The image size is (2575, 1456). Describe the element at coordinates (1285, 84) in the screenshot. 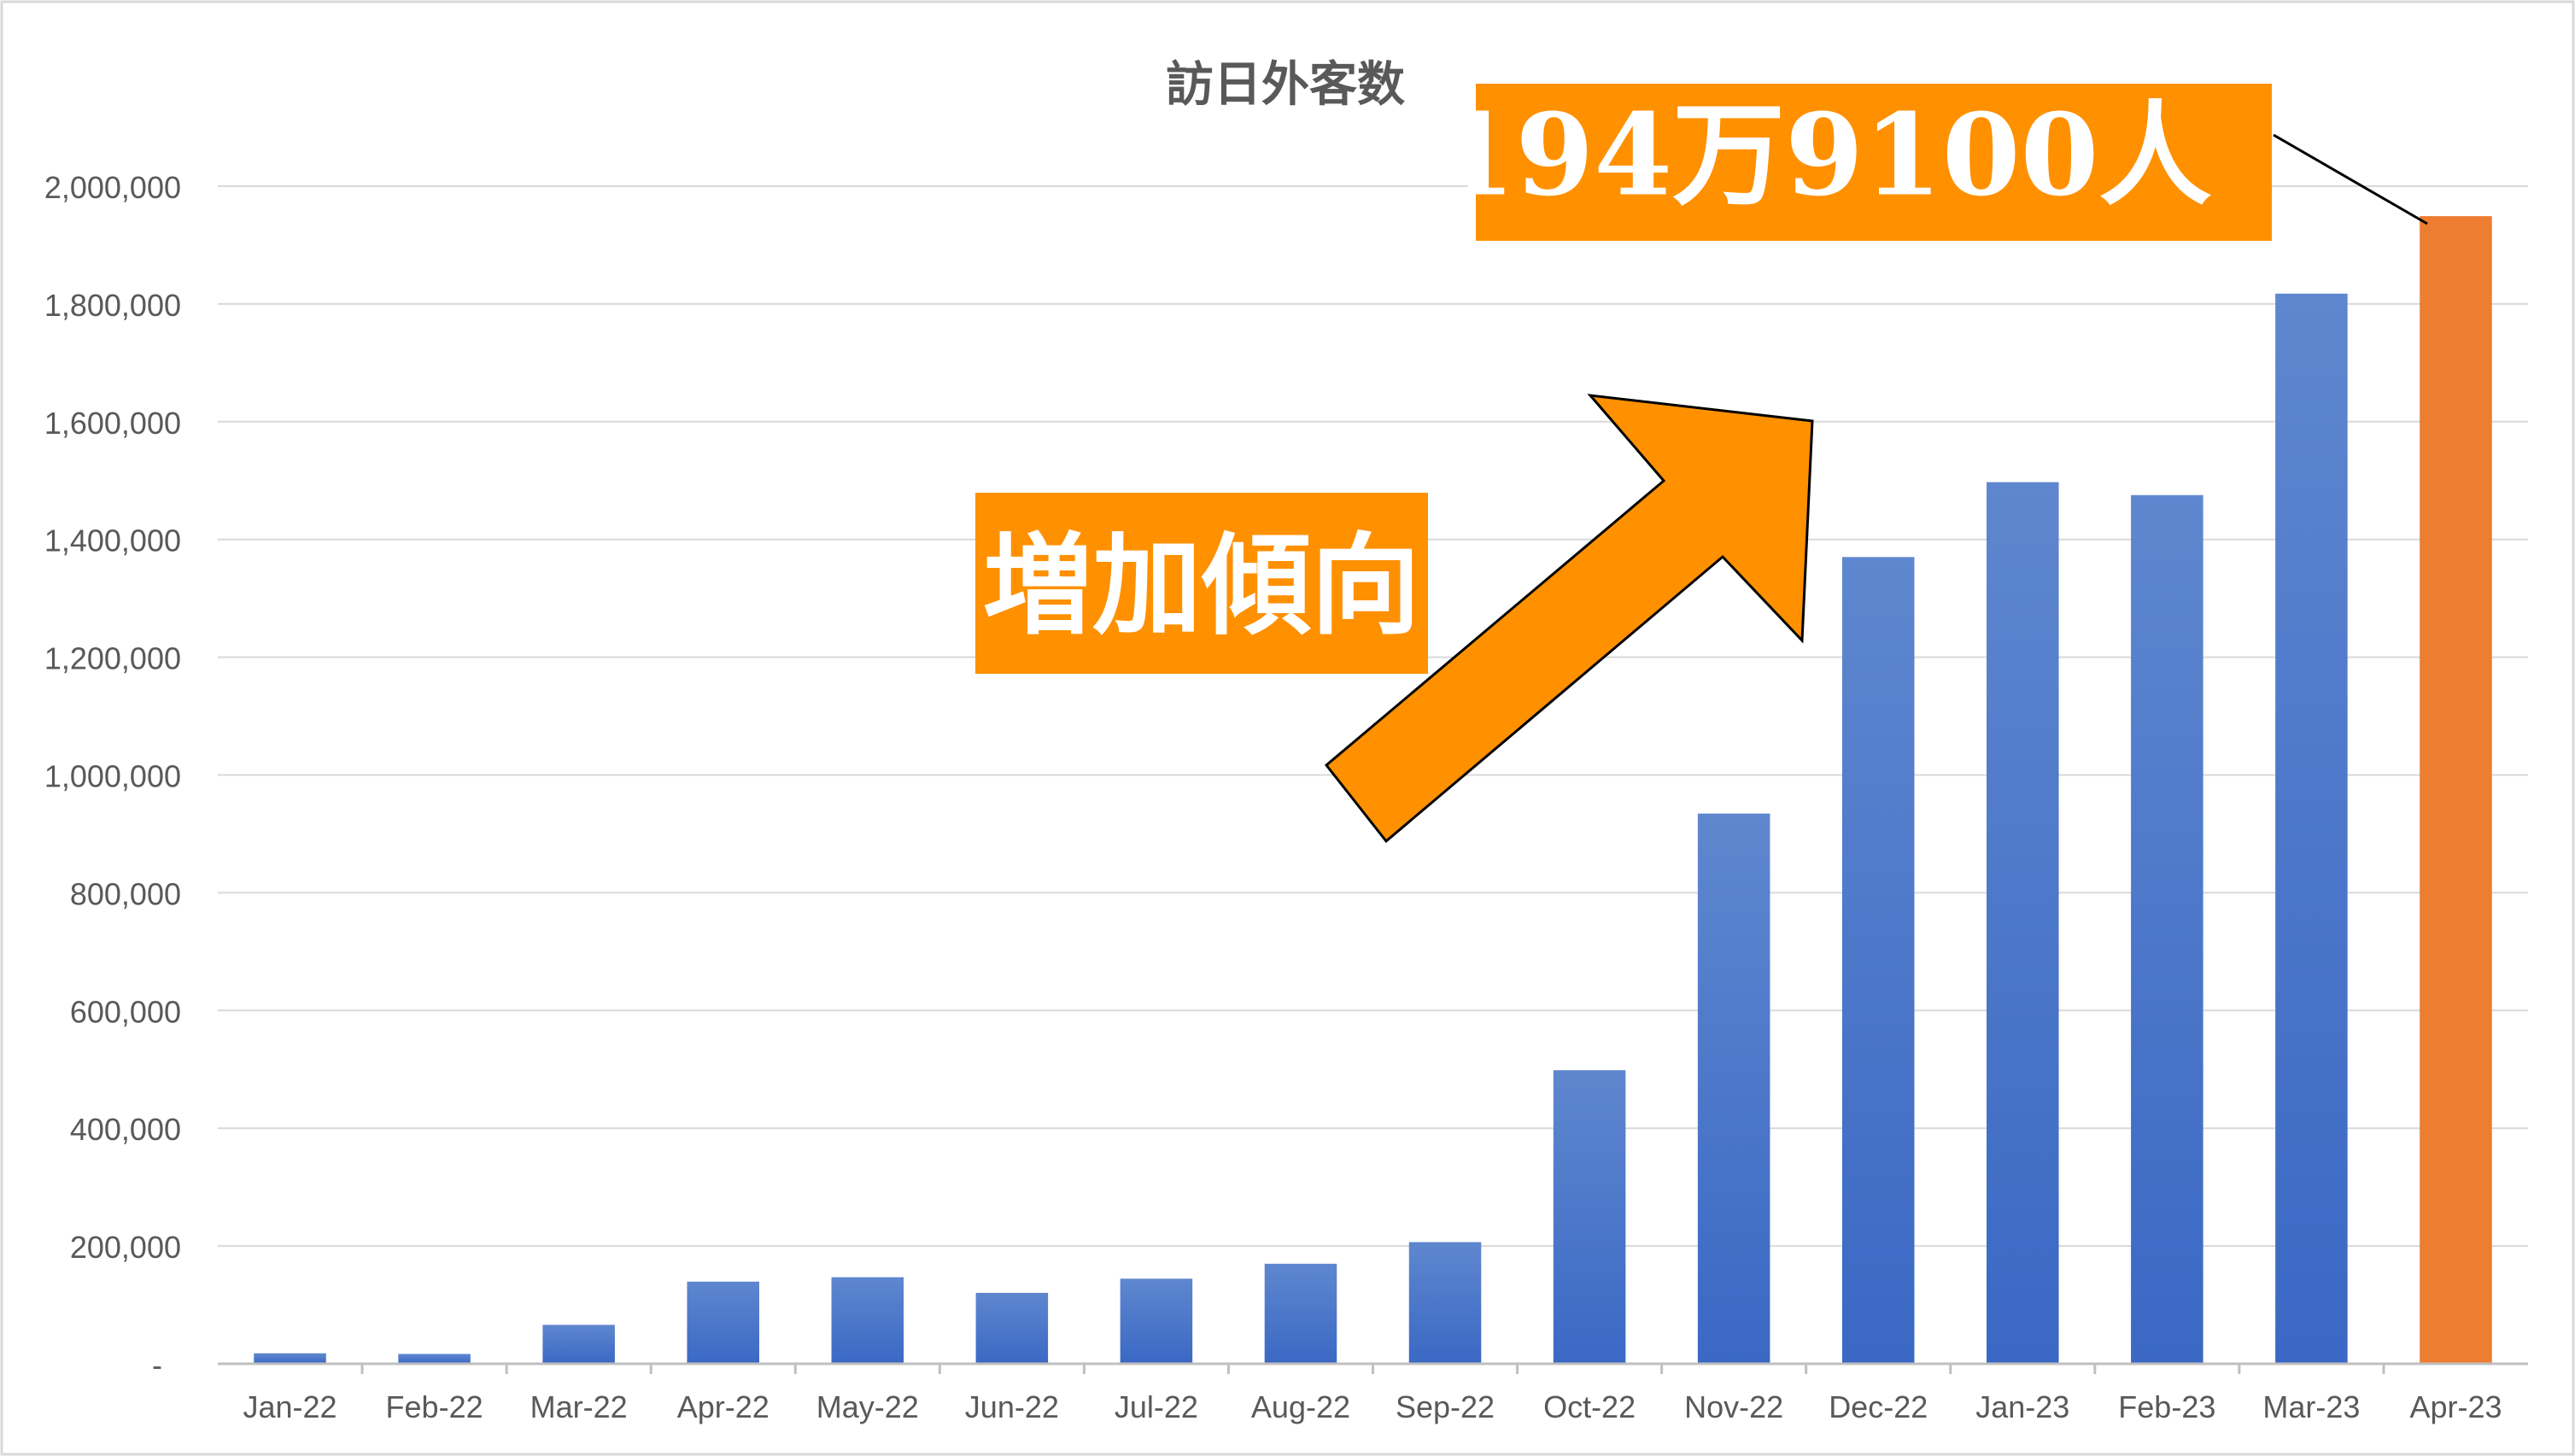

I see `chart-title: 訪日外客数` at that location.